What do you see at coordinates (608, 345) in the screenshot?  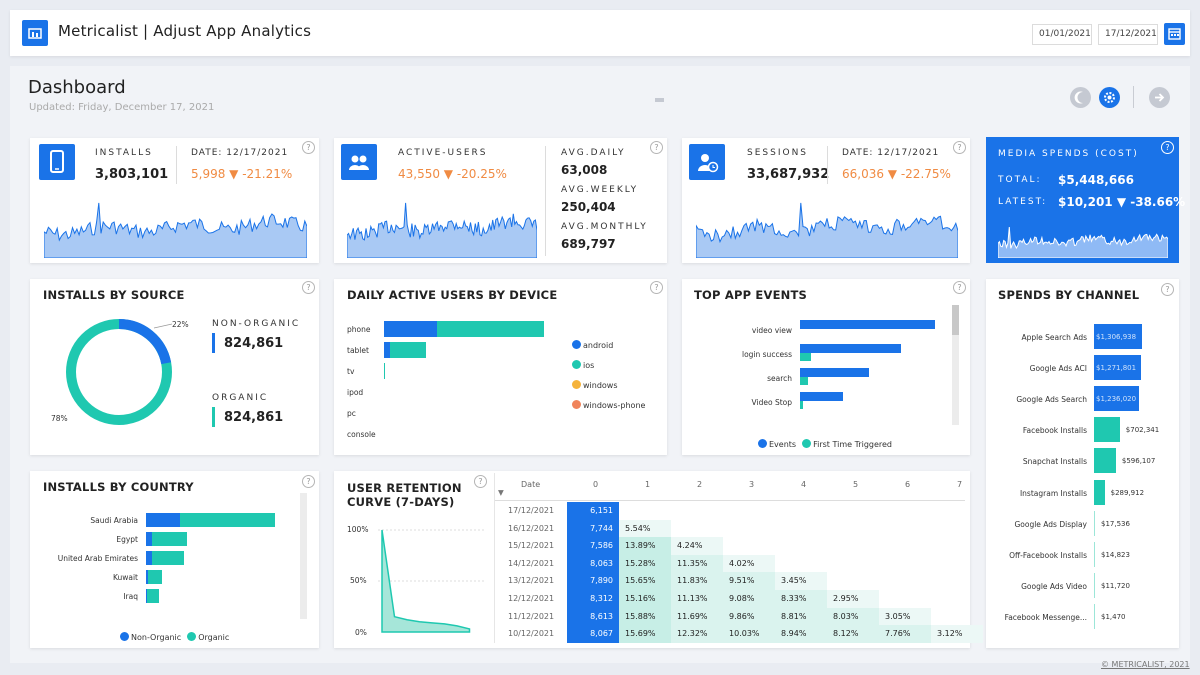 I see `legend-item-android: android` at bounding box center [608, 345].